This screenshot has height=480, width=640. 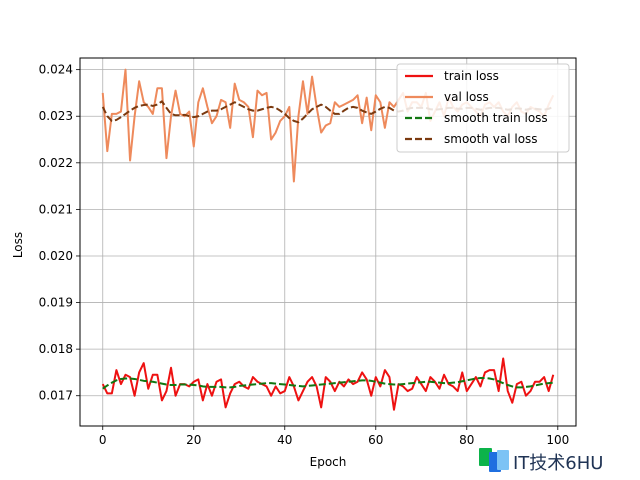 I want to click on x-axis-ticks: 0 20 40 60 80 100, so click(x=334, y=436).